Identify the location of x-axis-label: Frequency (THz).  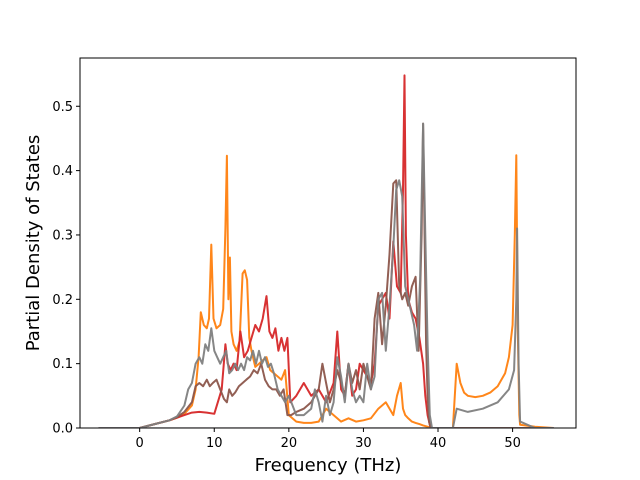
(328, 465).